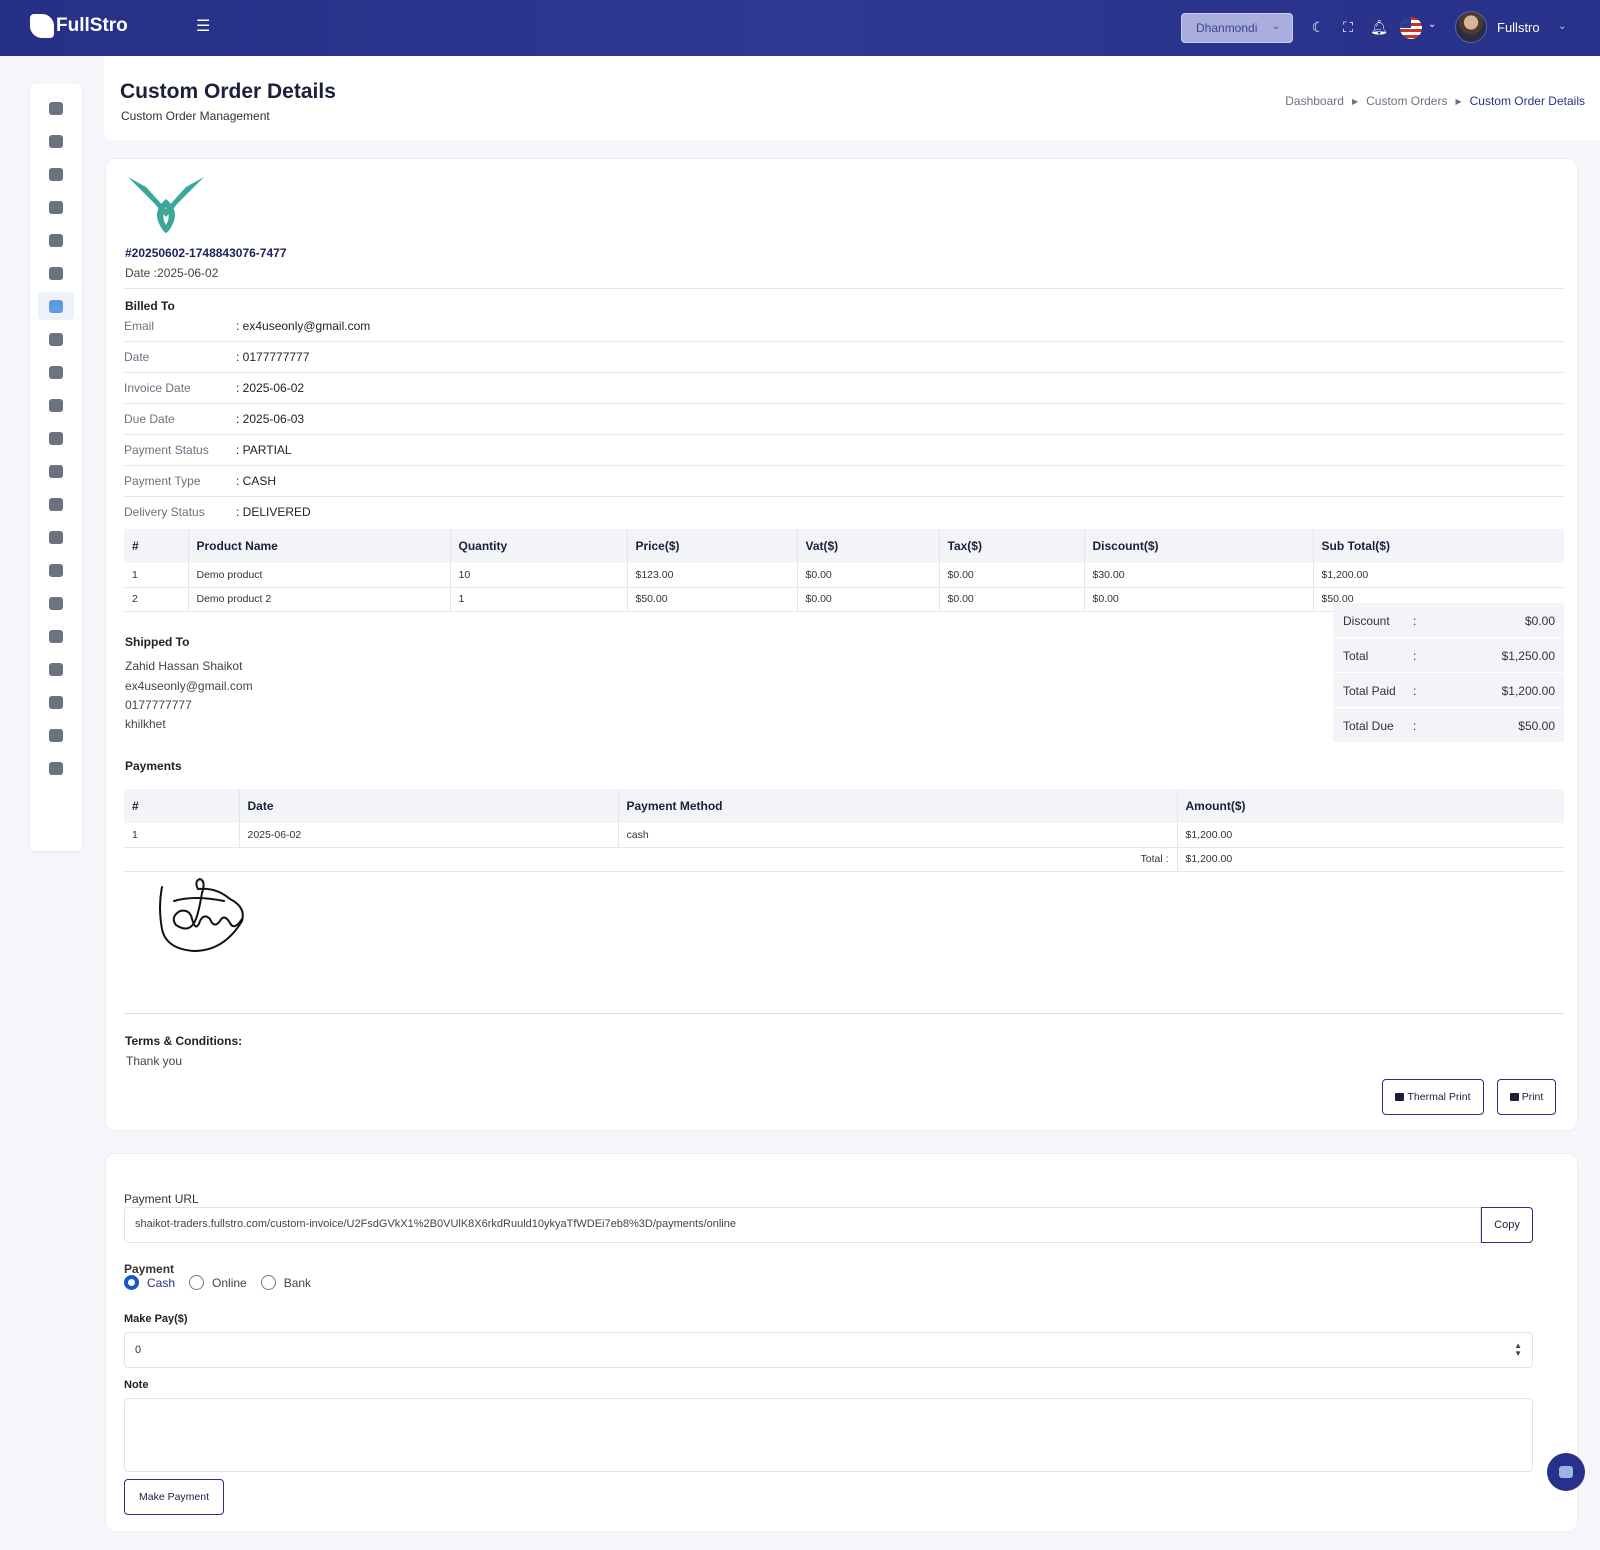 The height and width of the screenshot is (1550, 1600). I want to click on dark-mode-moon-icon: ☾, so click(1318, 27).